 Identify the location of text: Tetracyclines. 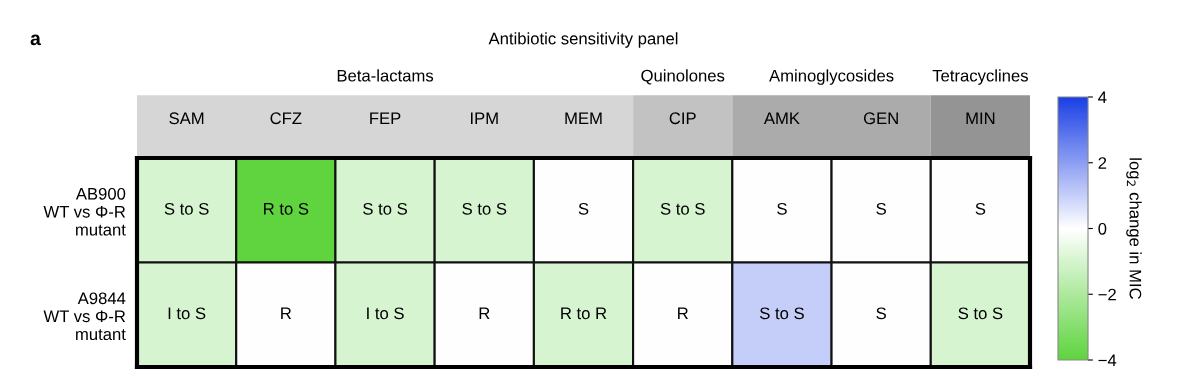
(980, 77).